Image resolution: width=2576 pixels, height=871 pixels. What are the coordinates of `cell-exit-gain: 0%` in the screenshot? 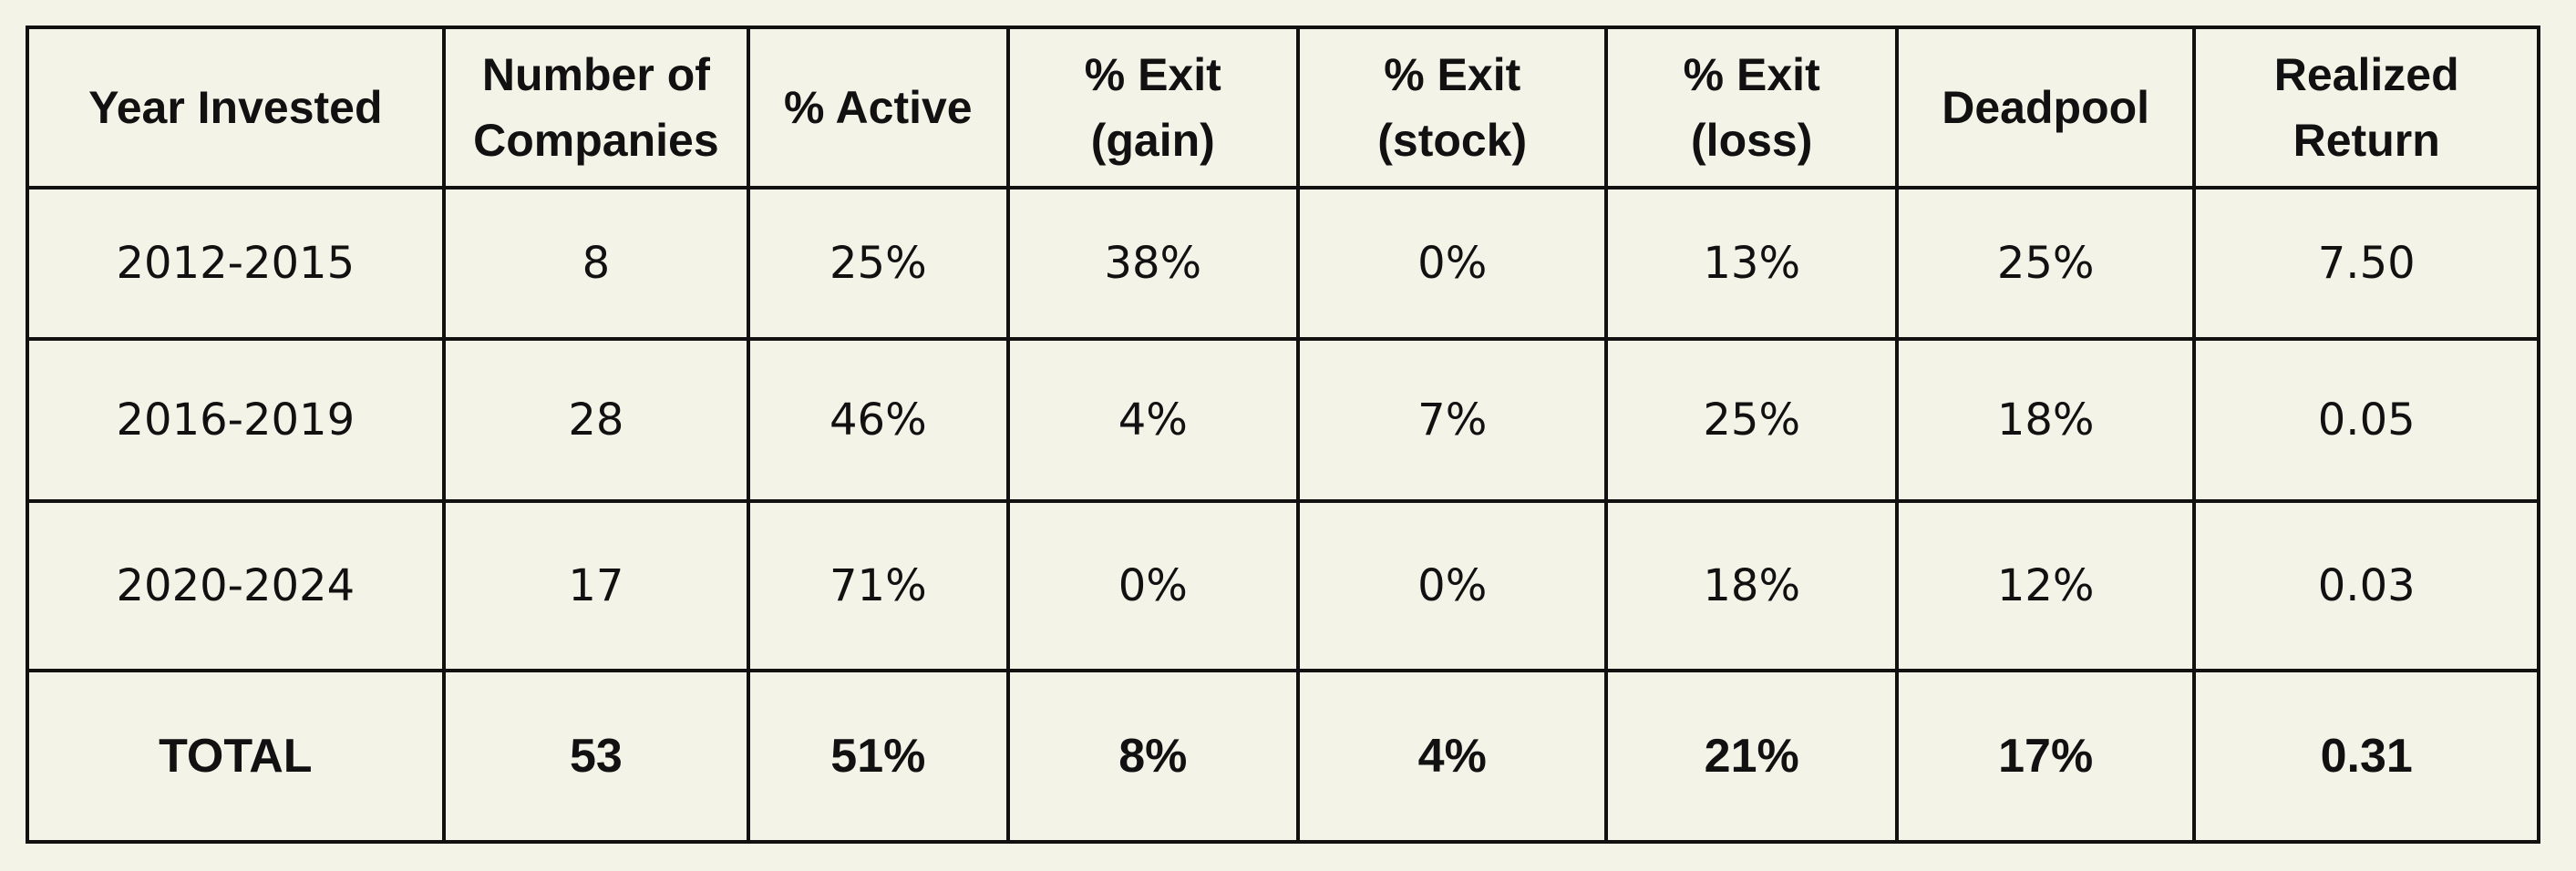 It's located at (1153, 585).